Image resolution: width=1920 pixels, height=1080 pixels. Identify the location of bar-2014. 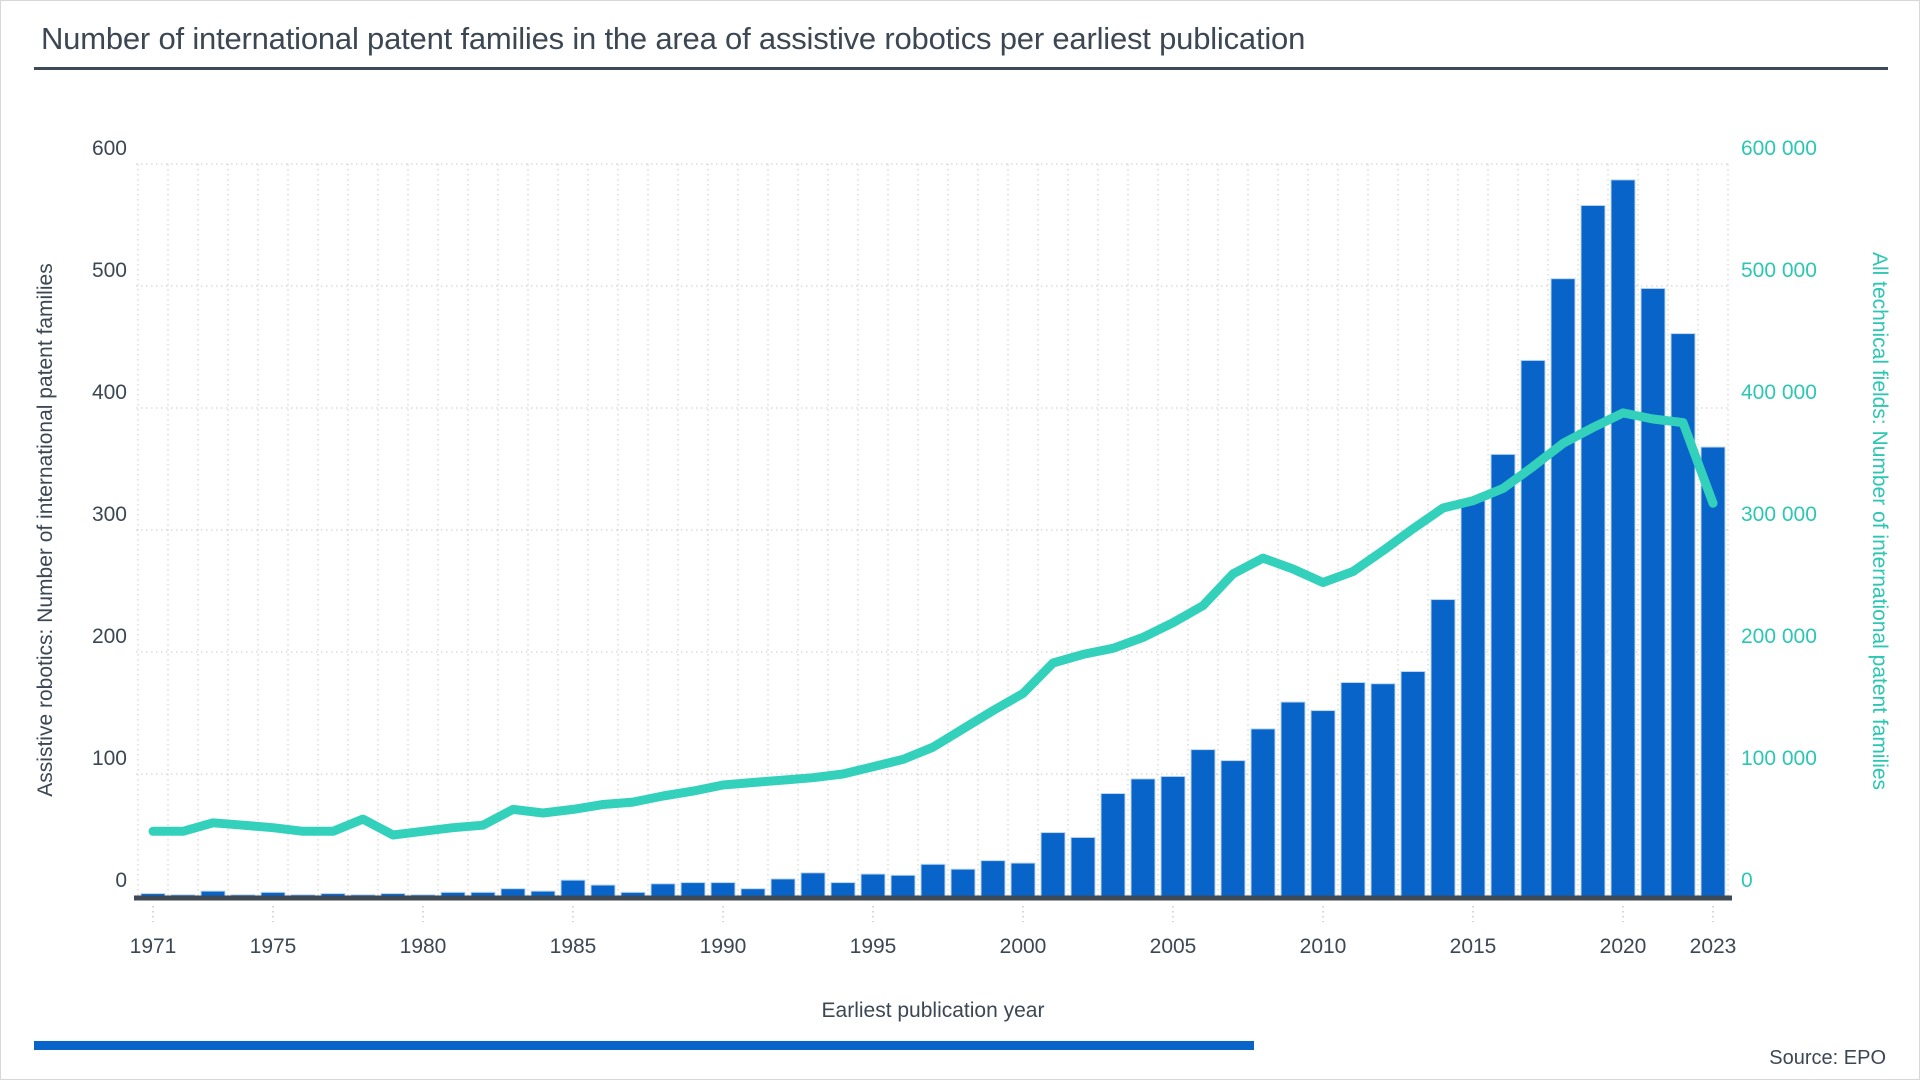
(1443, 750).